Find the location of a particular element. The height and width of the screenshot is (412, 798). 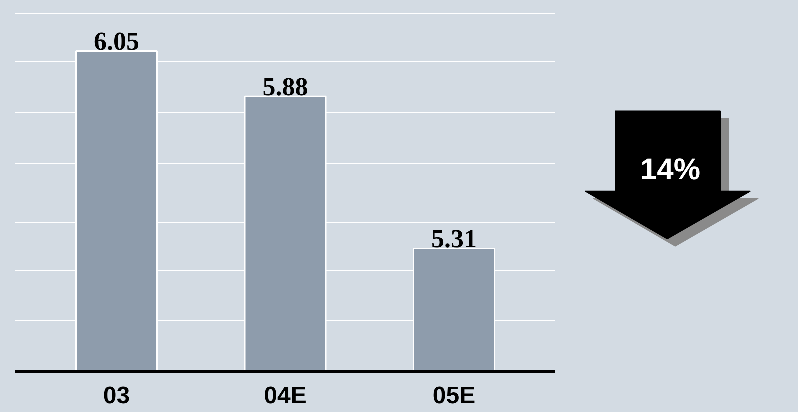

data-label: 6.05 is located at coordinates (117, 41).